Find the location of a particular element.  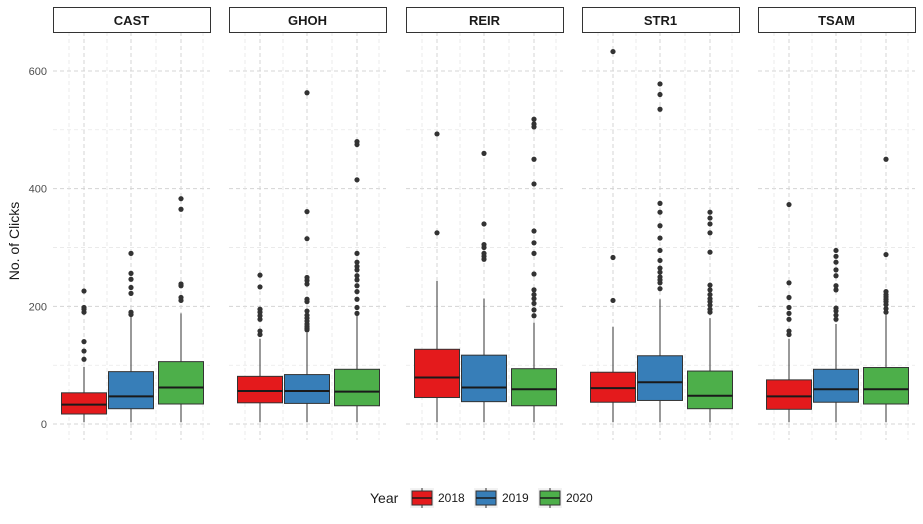

box-cast-2018 is located at coordinates (84, 355).